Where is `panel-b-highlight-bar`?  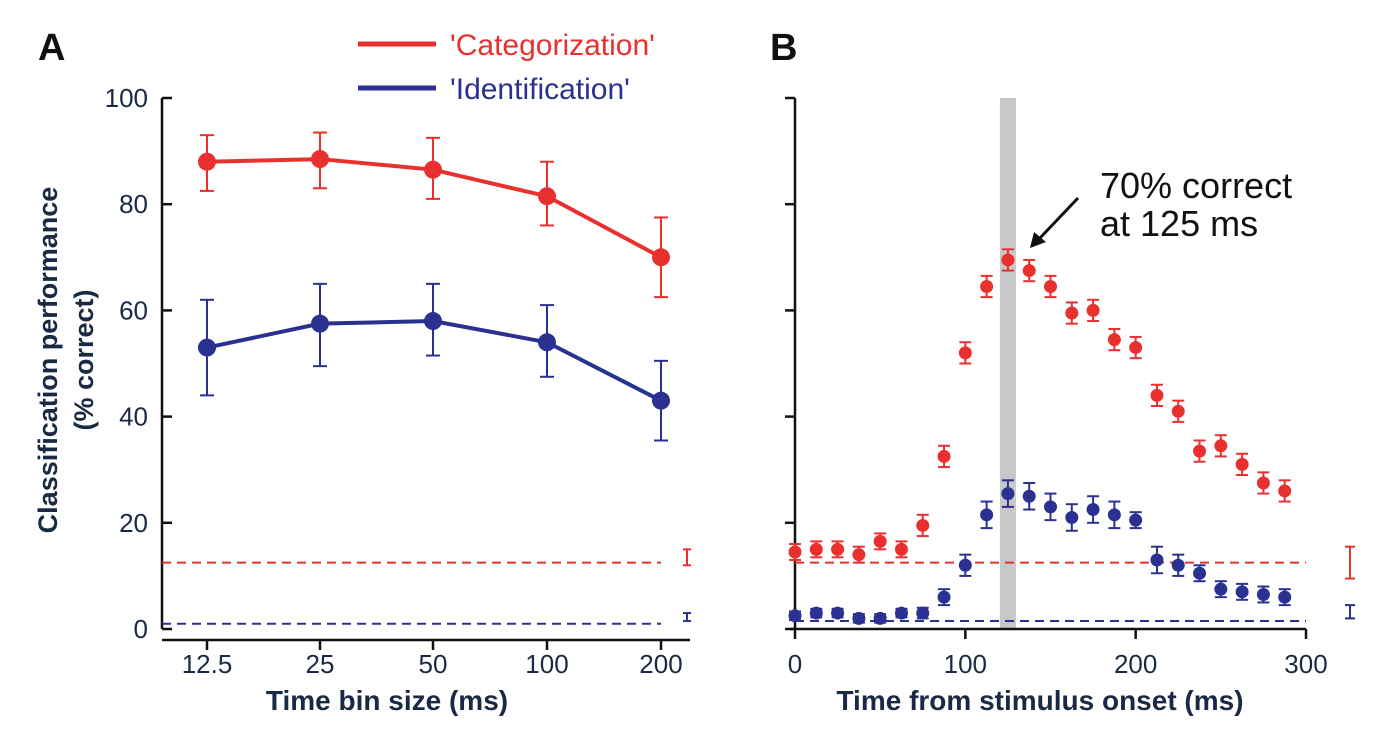
panel-b-highlight-bar is located at coordinates (1007, 363).